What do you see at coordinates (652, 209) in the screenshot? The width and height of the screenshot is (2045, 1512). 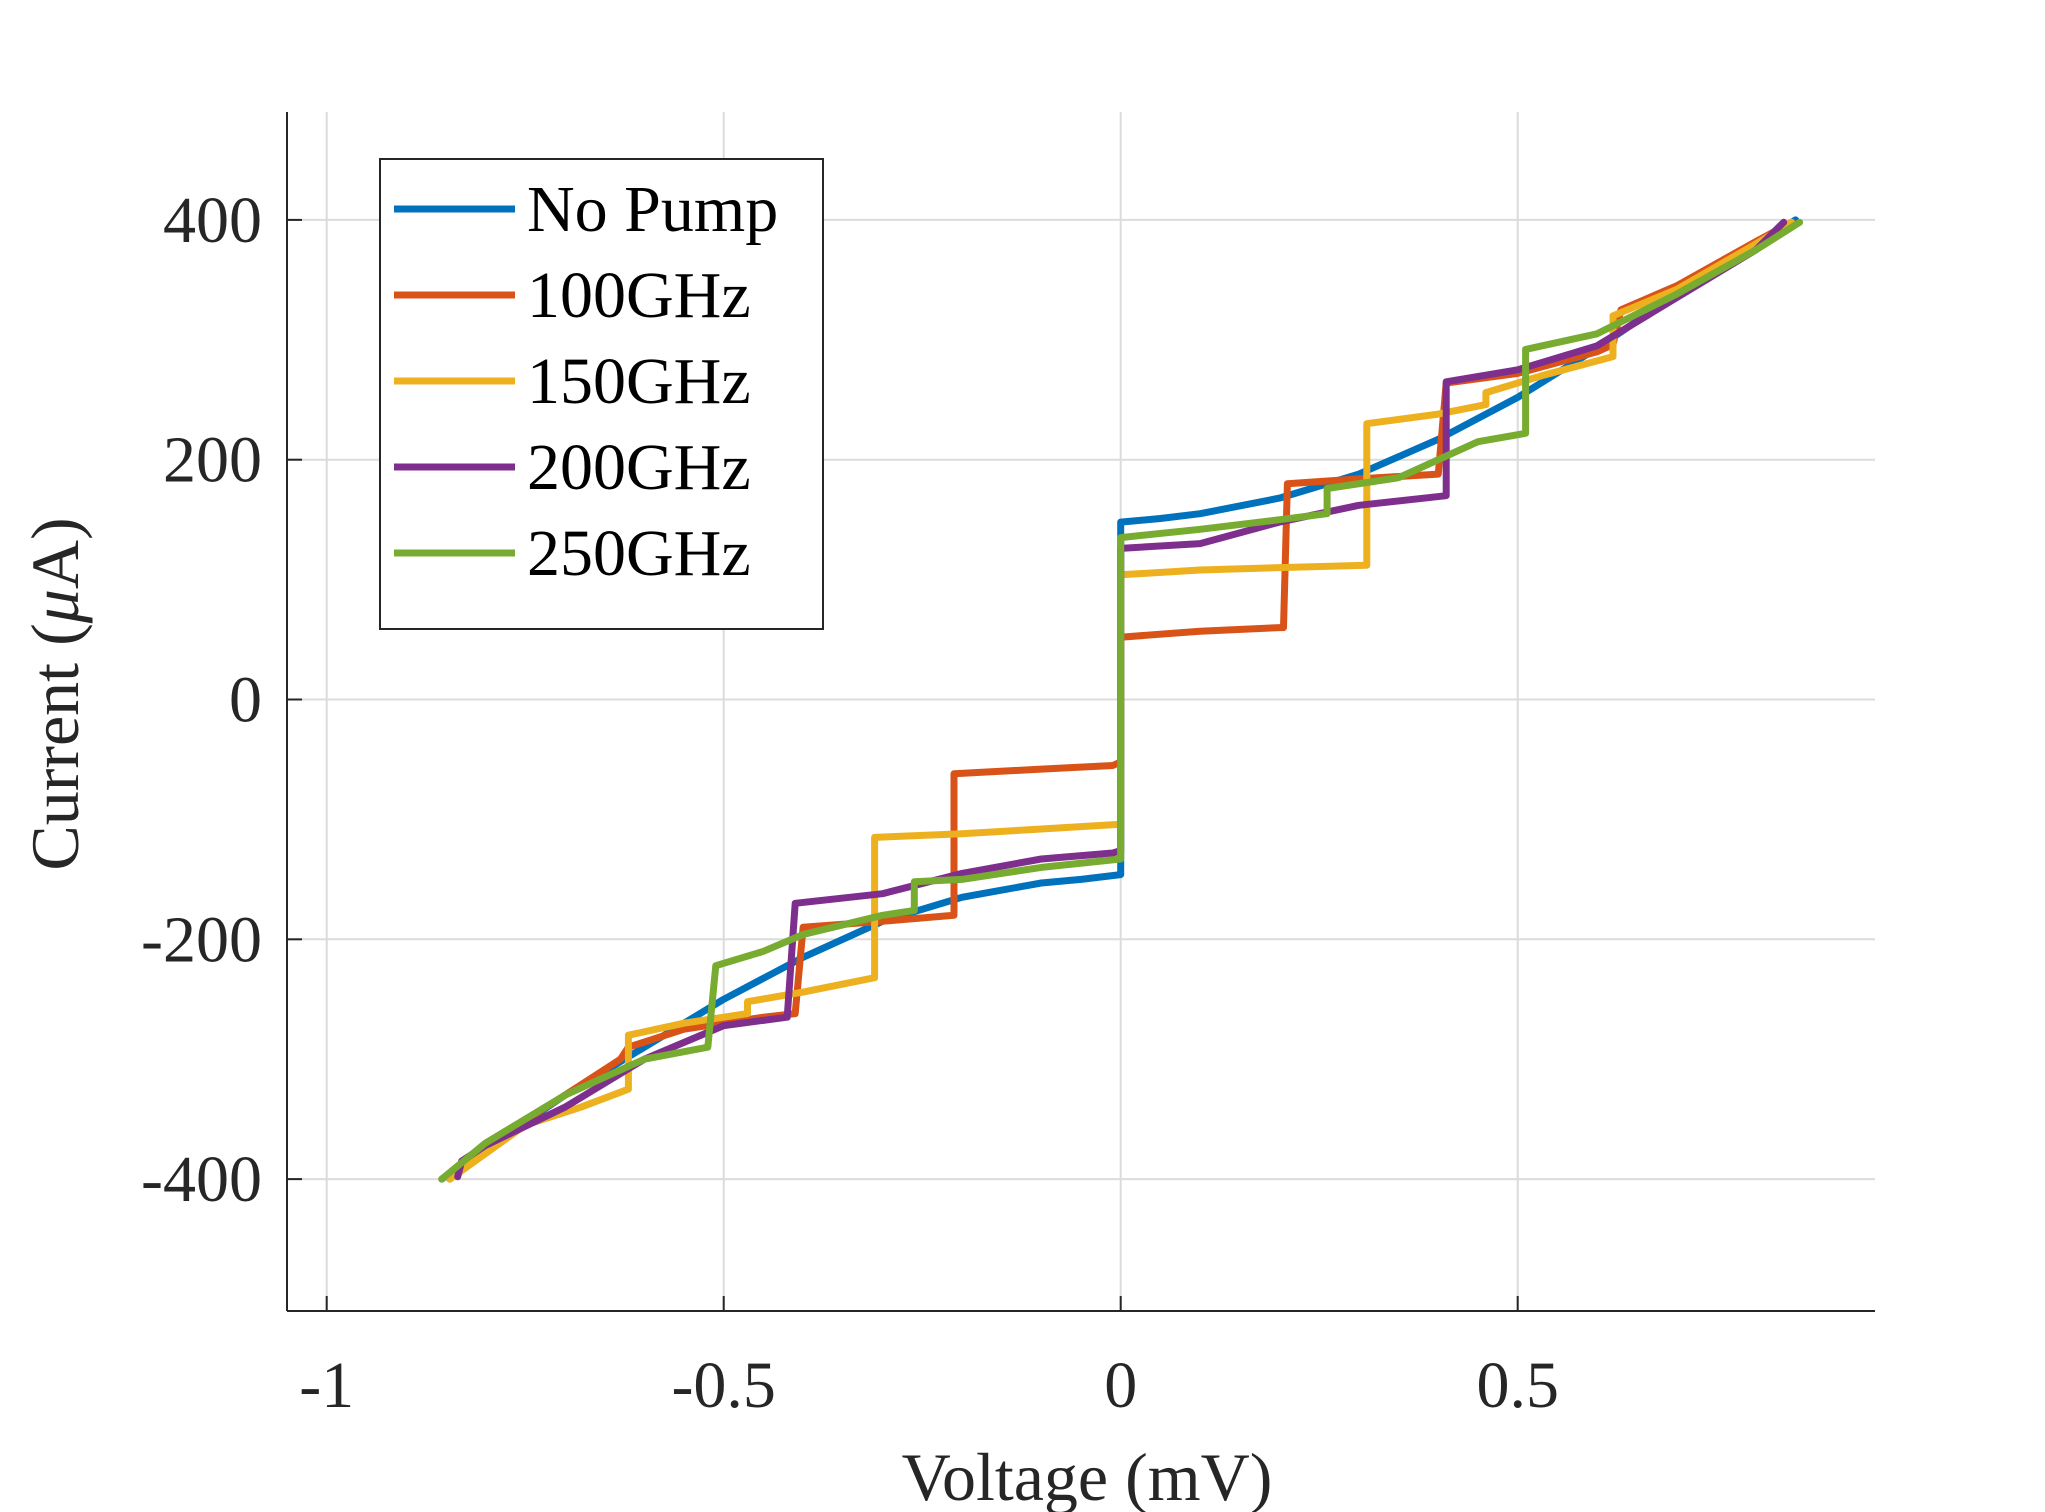 I see `legend-label: No Pump` at bounding box center [652, 209].